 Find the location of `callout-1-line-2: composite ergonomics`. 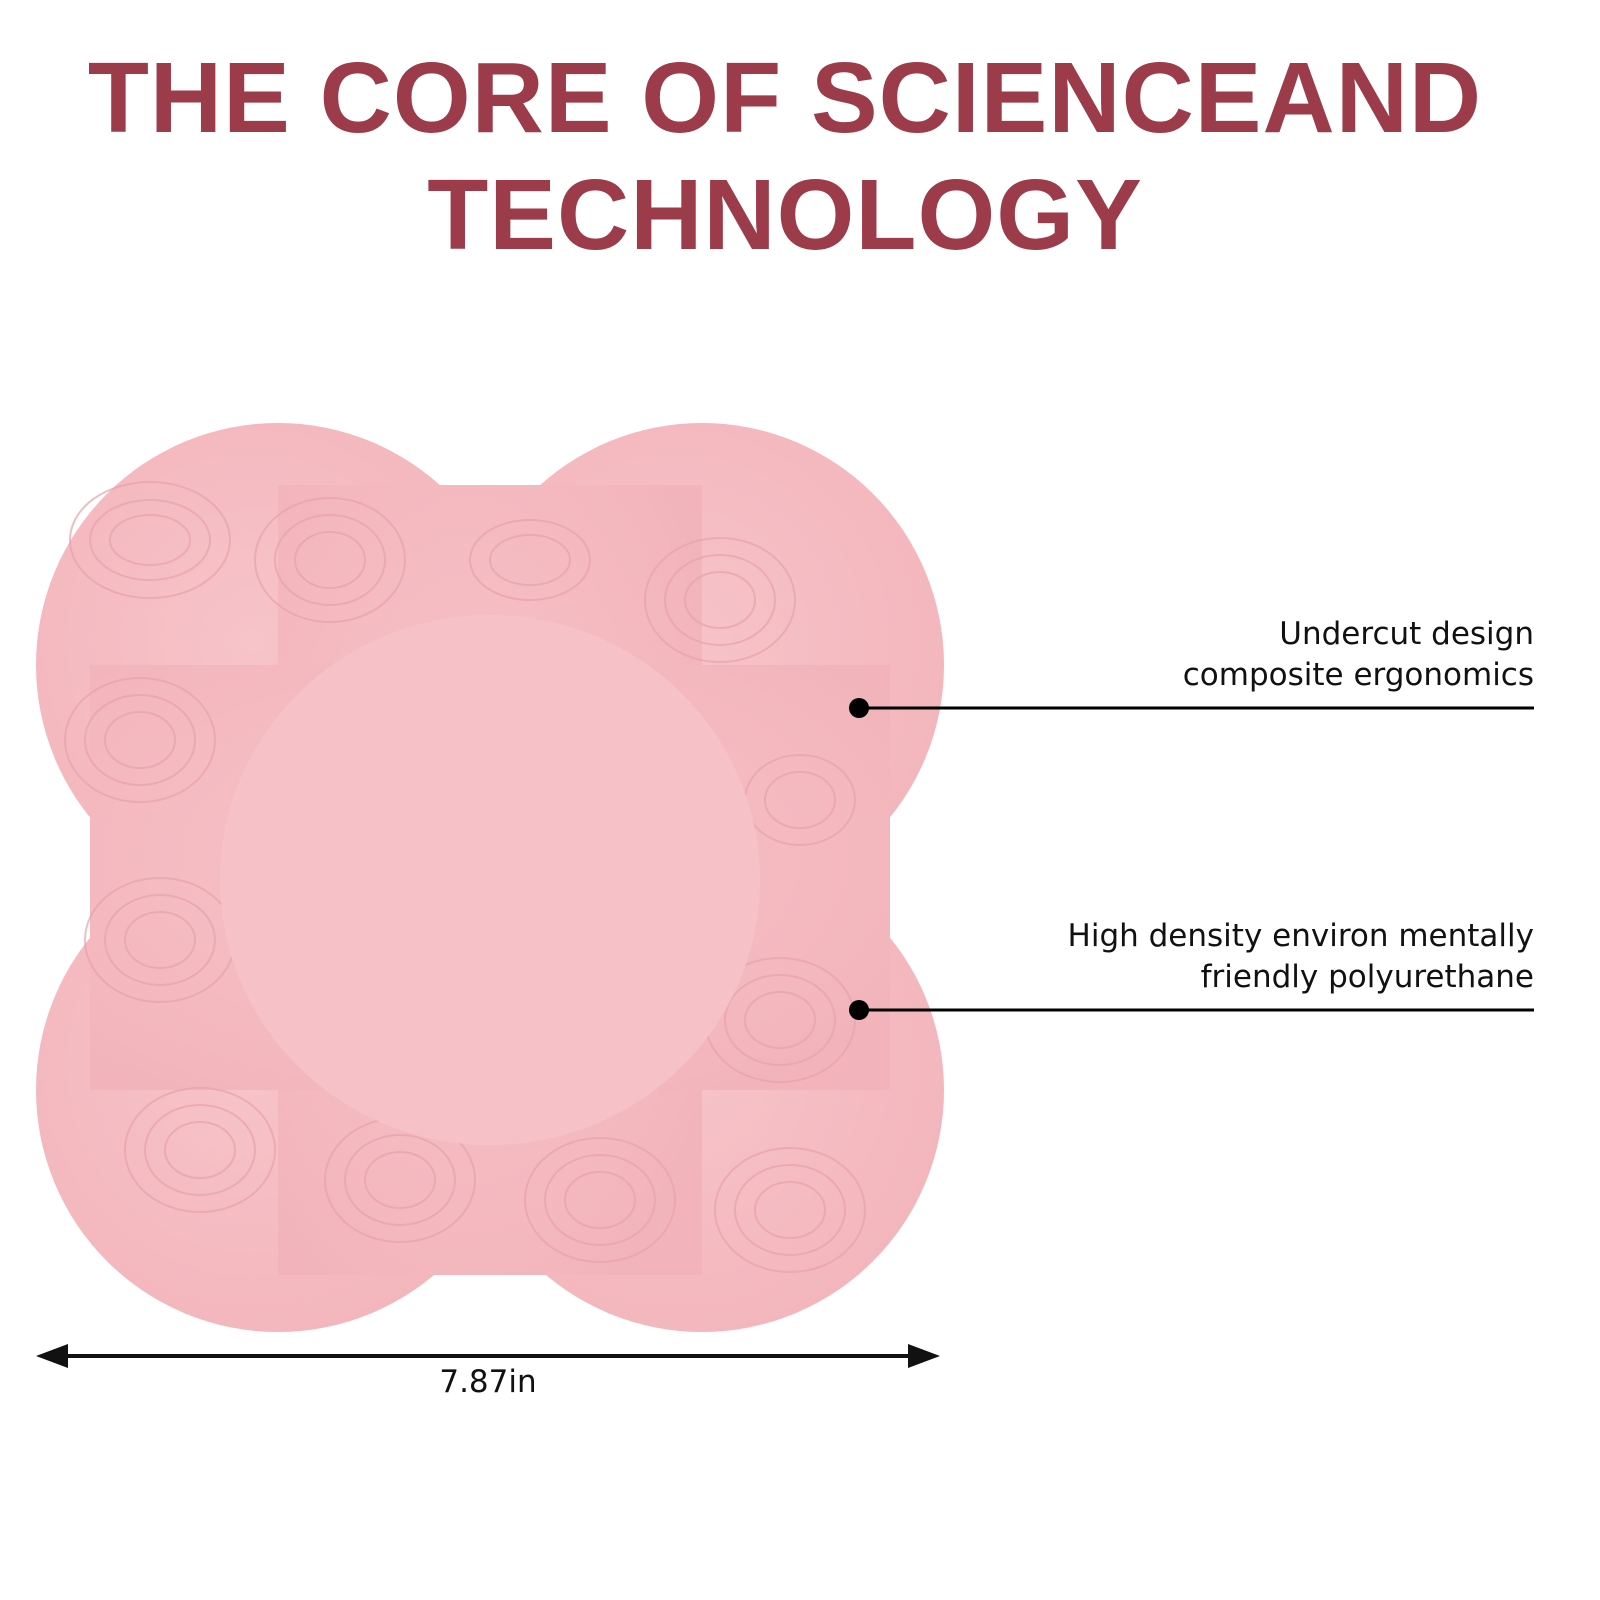

callout-1-line-2: composite ergonomics is located at coordinates (1358, 675).